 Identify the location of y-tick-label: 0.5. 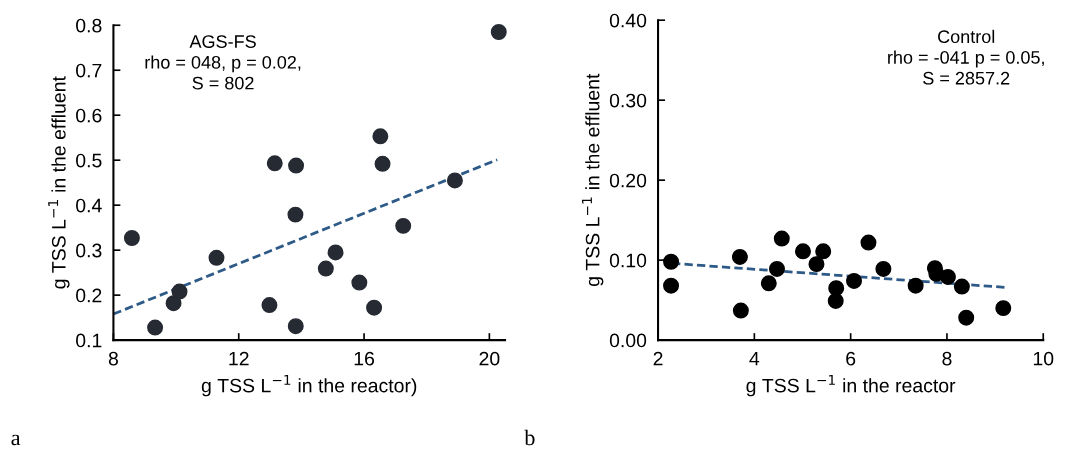
(89, 160).